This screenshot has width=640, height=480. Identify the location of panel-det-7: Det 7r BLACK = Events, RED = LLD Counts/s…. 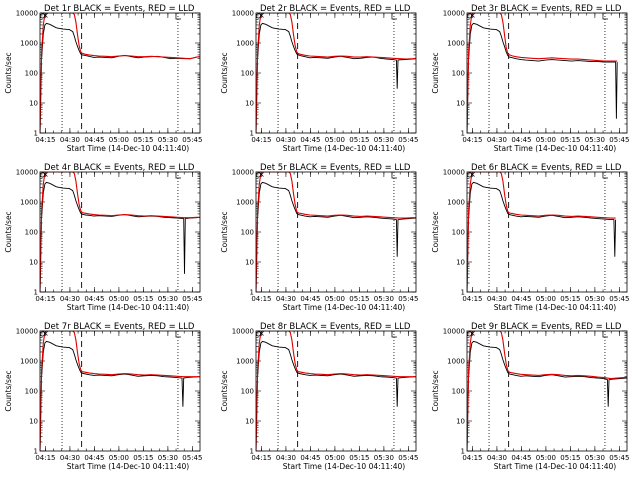
(103, 396).